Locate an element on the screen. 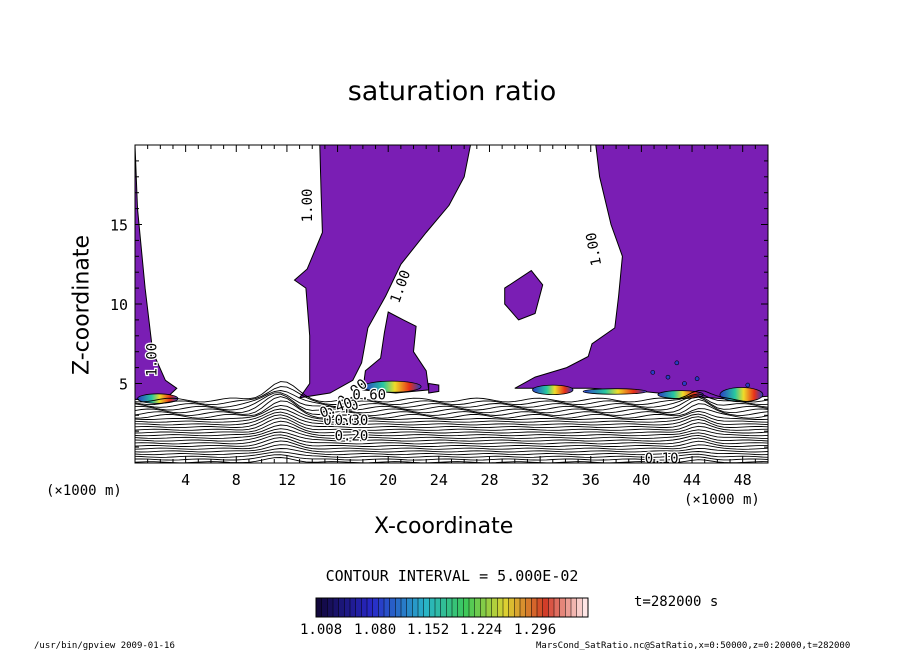 The width and height of the screenshot is (904, 654). colorbar is located at coordinates (452, 607).